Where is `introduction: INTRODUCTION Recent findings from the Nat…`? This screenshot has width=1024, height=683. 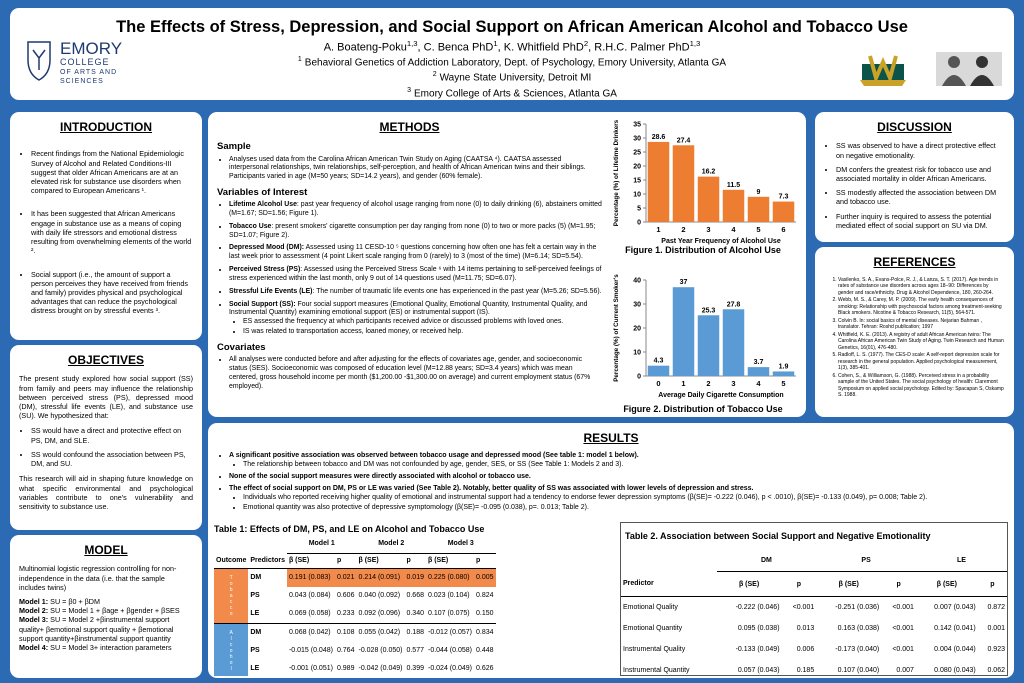
introduction: INTRODUCTION Recent findings from the Nat… is located at coordinates (106, 226).